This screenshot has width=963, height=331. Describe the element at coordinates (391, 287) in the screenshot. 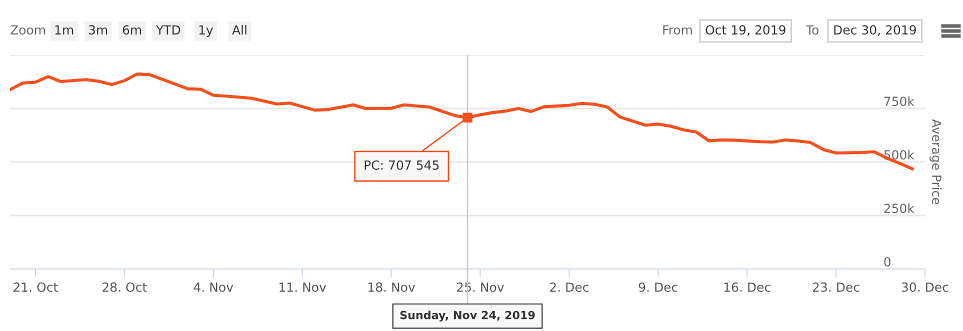

I see `x-tick-label: 18. Nov` at that location.